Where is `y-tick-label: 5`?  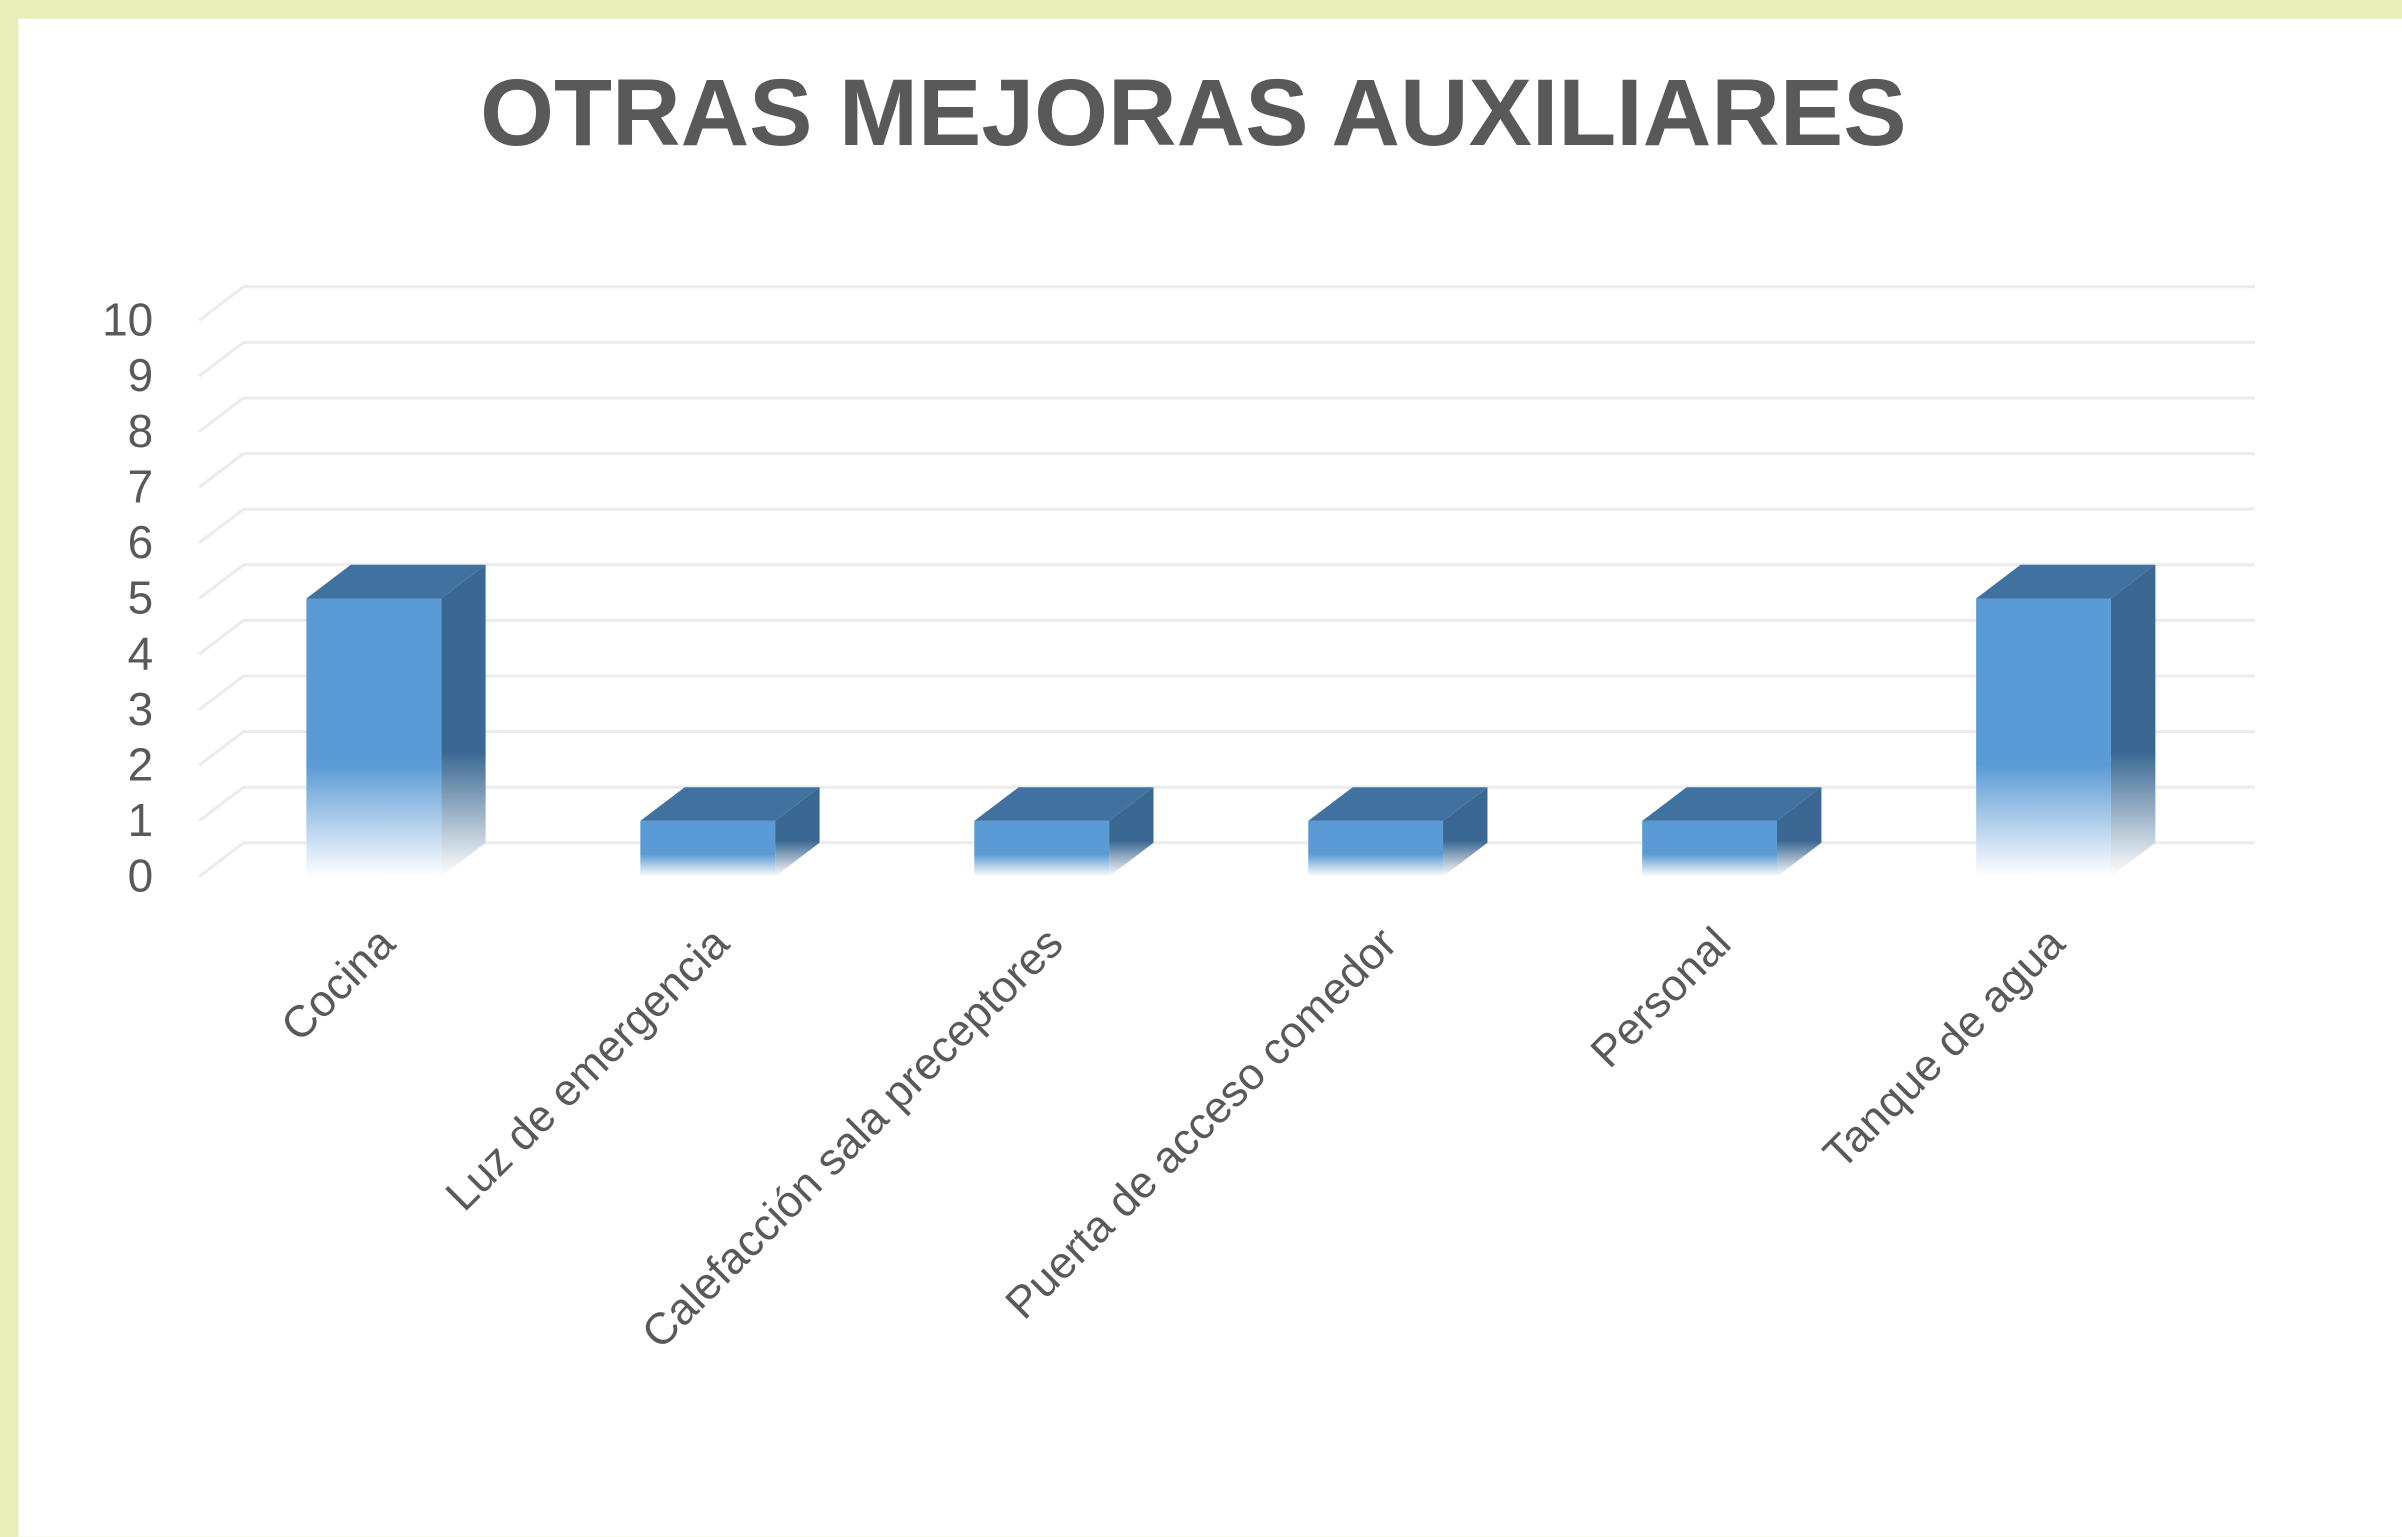 y-tick-label: 5 is located at coordinates (141, 598).